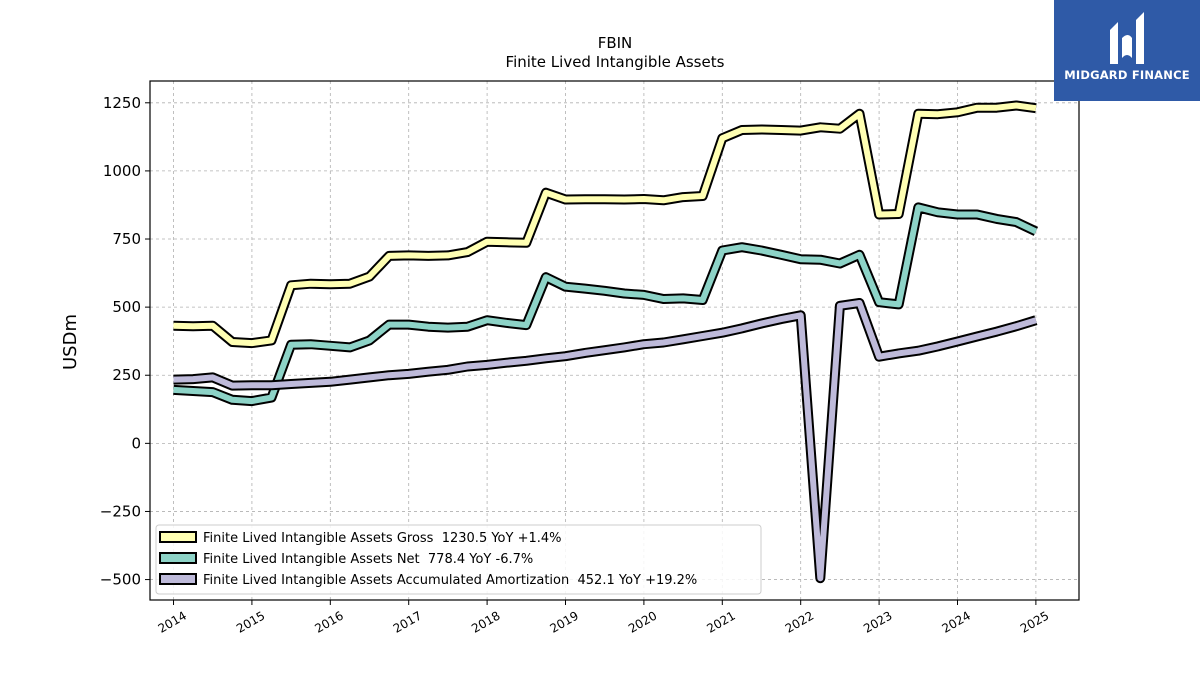  What do you see at coordinates (615, 62) in the screenshot?
I see `chart-subtitle: Finite Lived Intangible Assets` at bounding box center [615, 62].